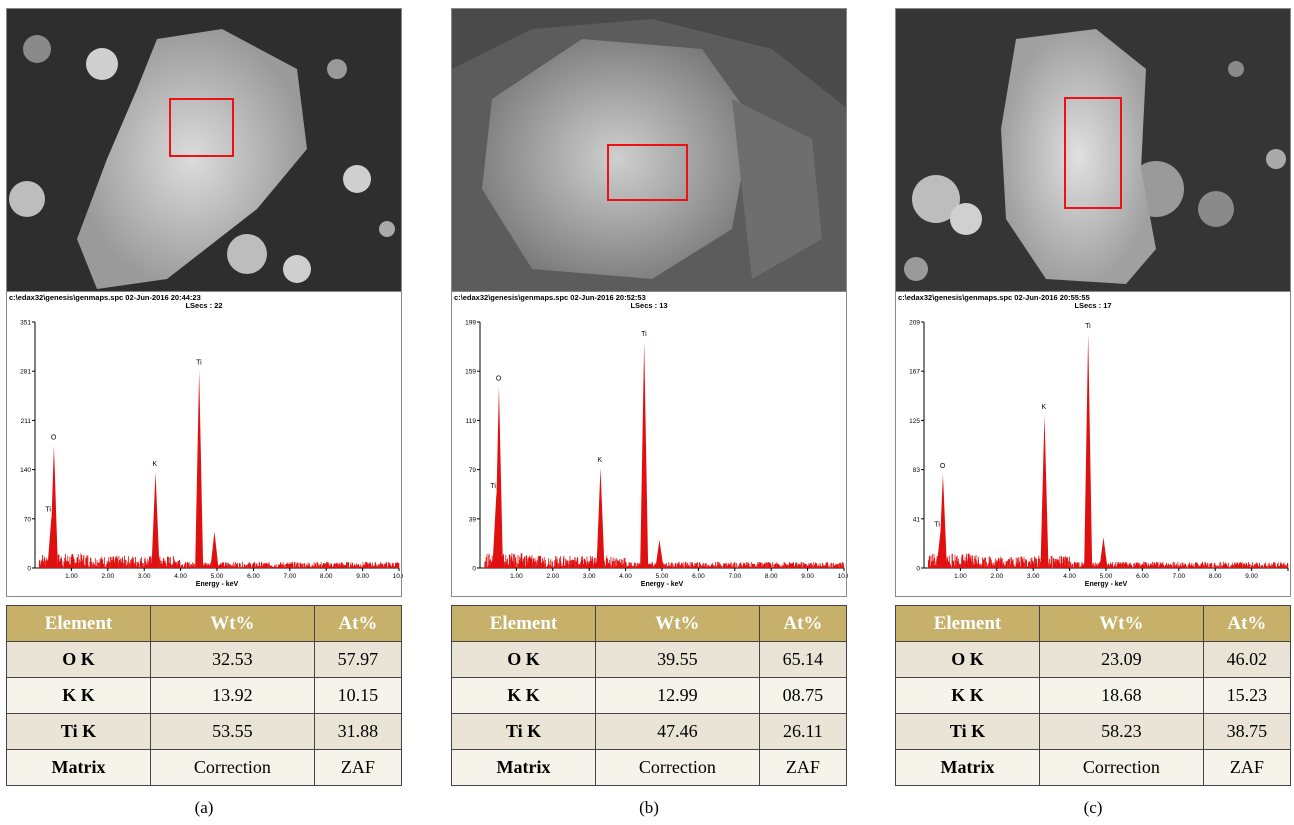 The width and height of the screenshot is (1294, 825). Describe the element at coordinates (1121, 659) in the screenshot. I see `cell-wt: 23.09` at that location.